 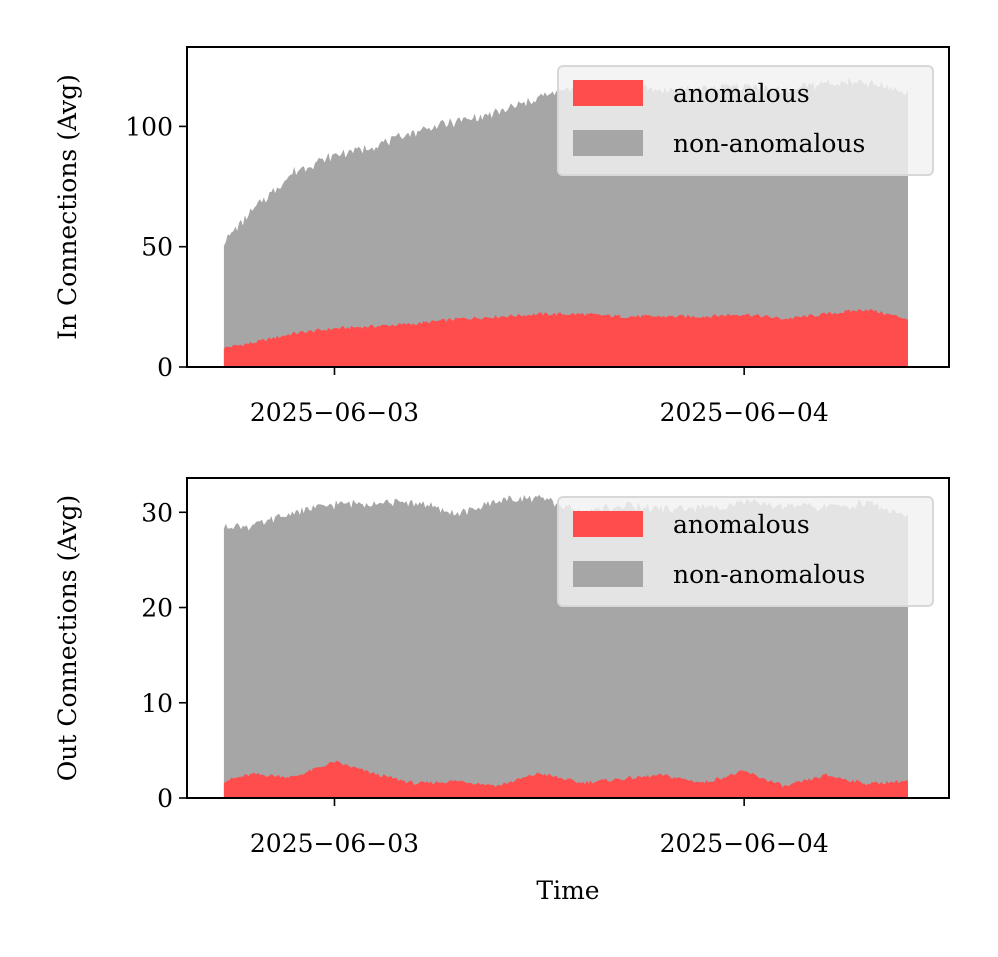 I want to click on y-tick-label: 30, so click(x=157, y=512).